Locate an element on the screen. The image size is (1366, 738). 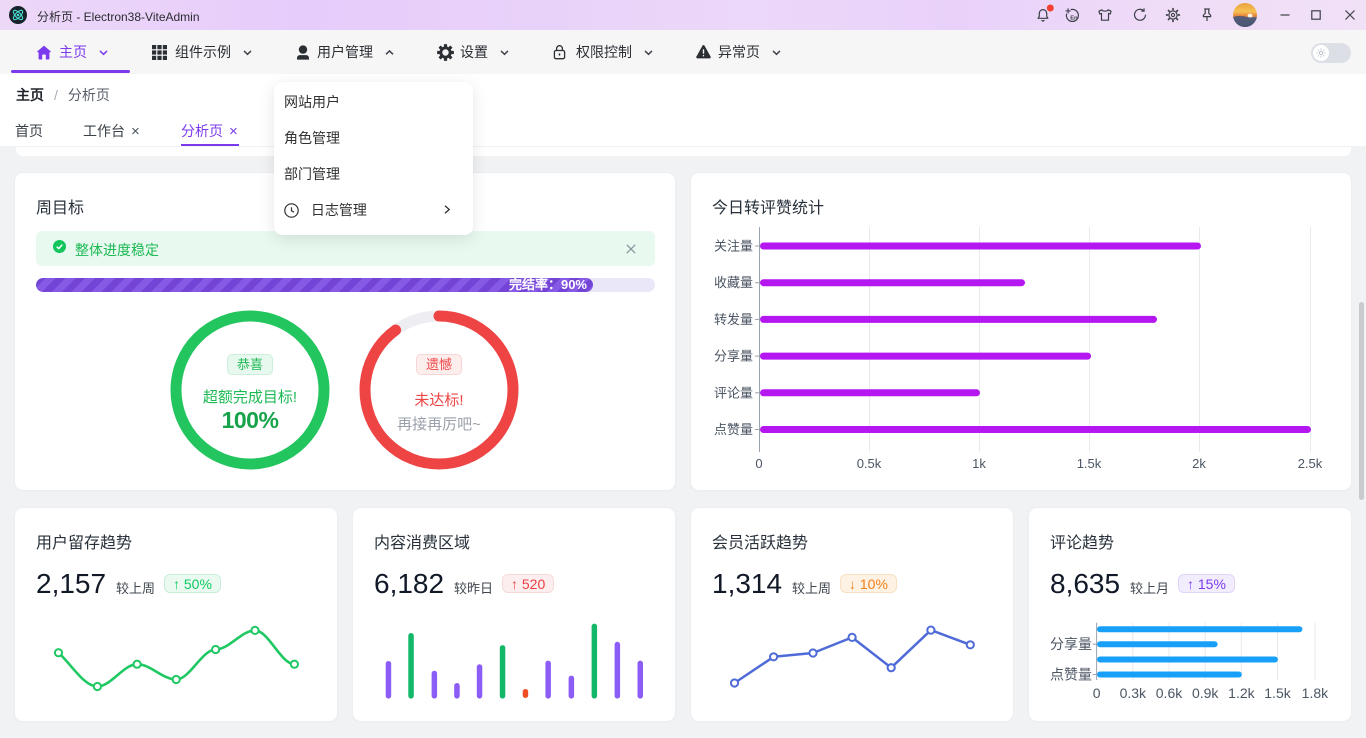
svg-text: 2k is located at coordinates (1199, 463).